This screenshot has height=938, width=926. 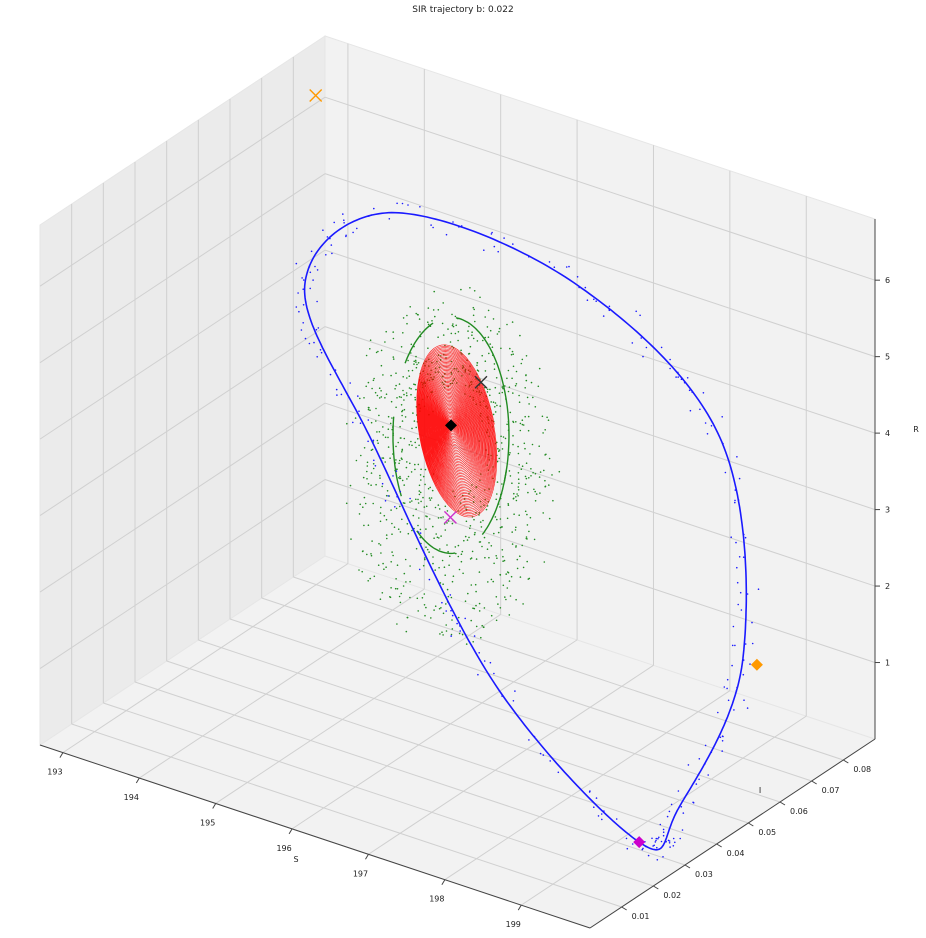 I want to click on x-tick-mark, so click(x=137, y=780).